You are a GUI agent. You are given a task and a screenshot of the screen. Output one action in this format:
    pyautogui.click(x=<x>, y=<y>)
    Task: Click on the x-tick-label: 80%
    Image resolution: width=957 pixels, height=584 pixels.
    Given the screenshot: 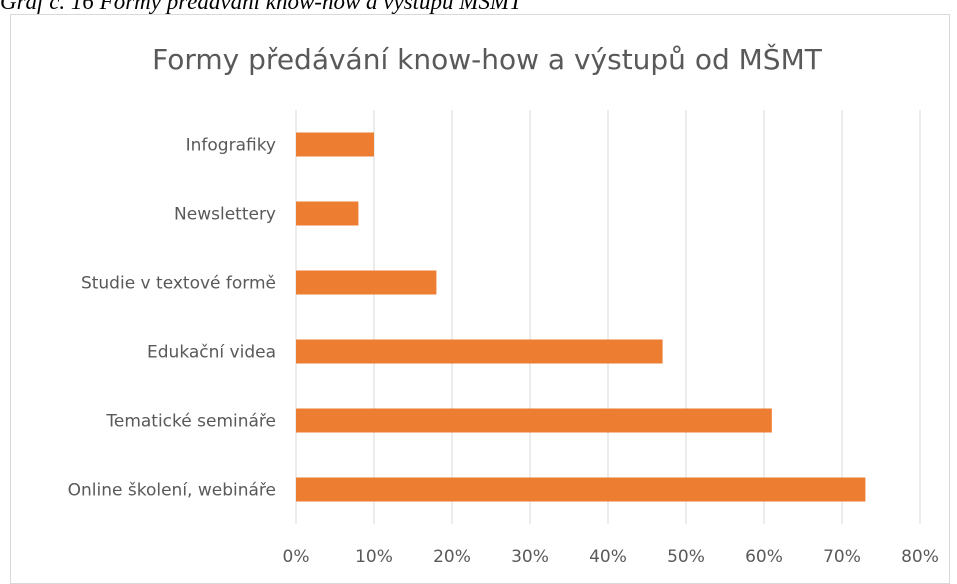 What is the action you would take?
    pyautogui.click(x=920, y=557)
    